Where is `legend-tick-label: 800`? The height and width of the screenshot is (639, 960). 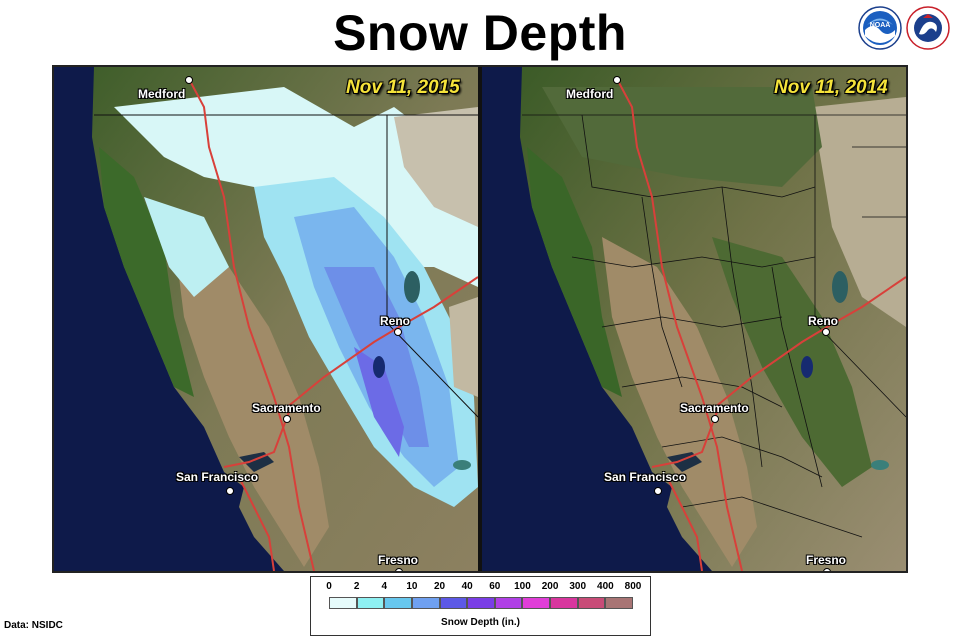
legend-tick-label: 800 is located at coordinates (633, 586).